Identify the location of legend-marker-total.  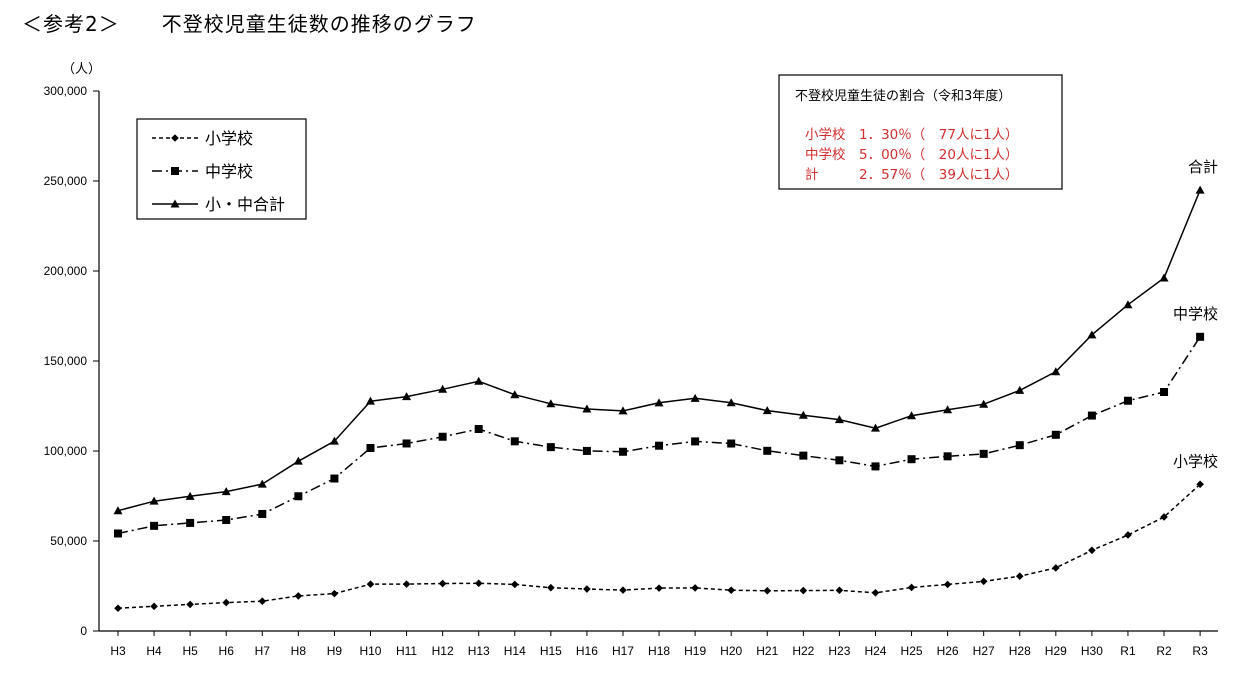
(175, 203).